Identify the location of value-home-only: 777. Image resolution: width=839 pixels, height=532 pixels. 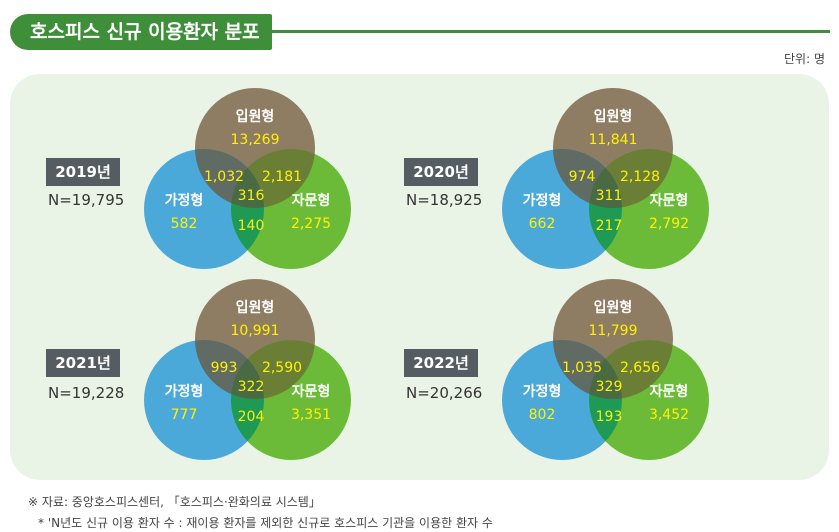
(184, 415).